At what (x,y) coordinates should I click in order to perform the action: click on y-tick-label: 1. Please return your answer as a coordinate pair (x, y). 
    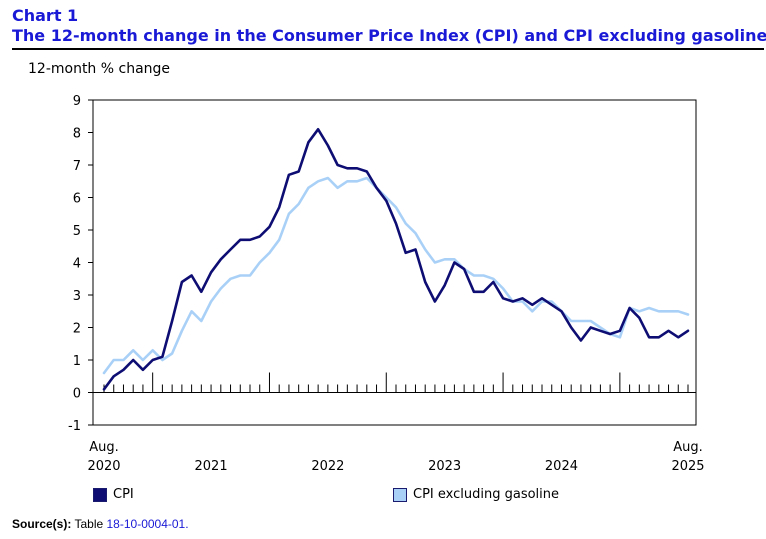
    Looking at the image, I should click on (77, 361).